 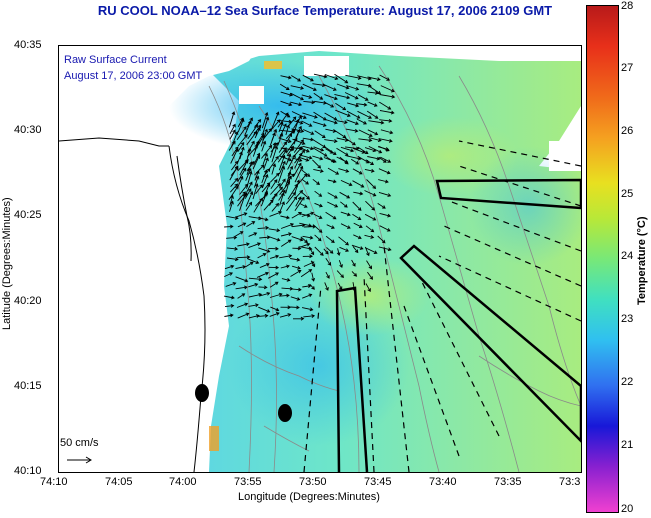 I want to click on x-tick-label: 74:00, so click(x=183, y=482).